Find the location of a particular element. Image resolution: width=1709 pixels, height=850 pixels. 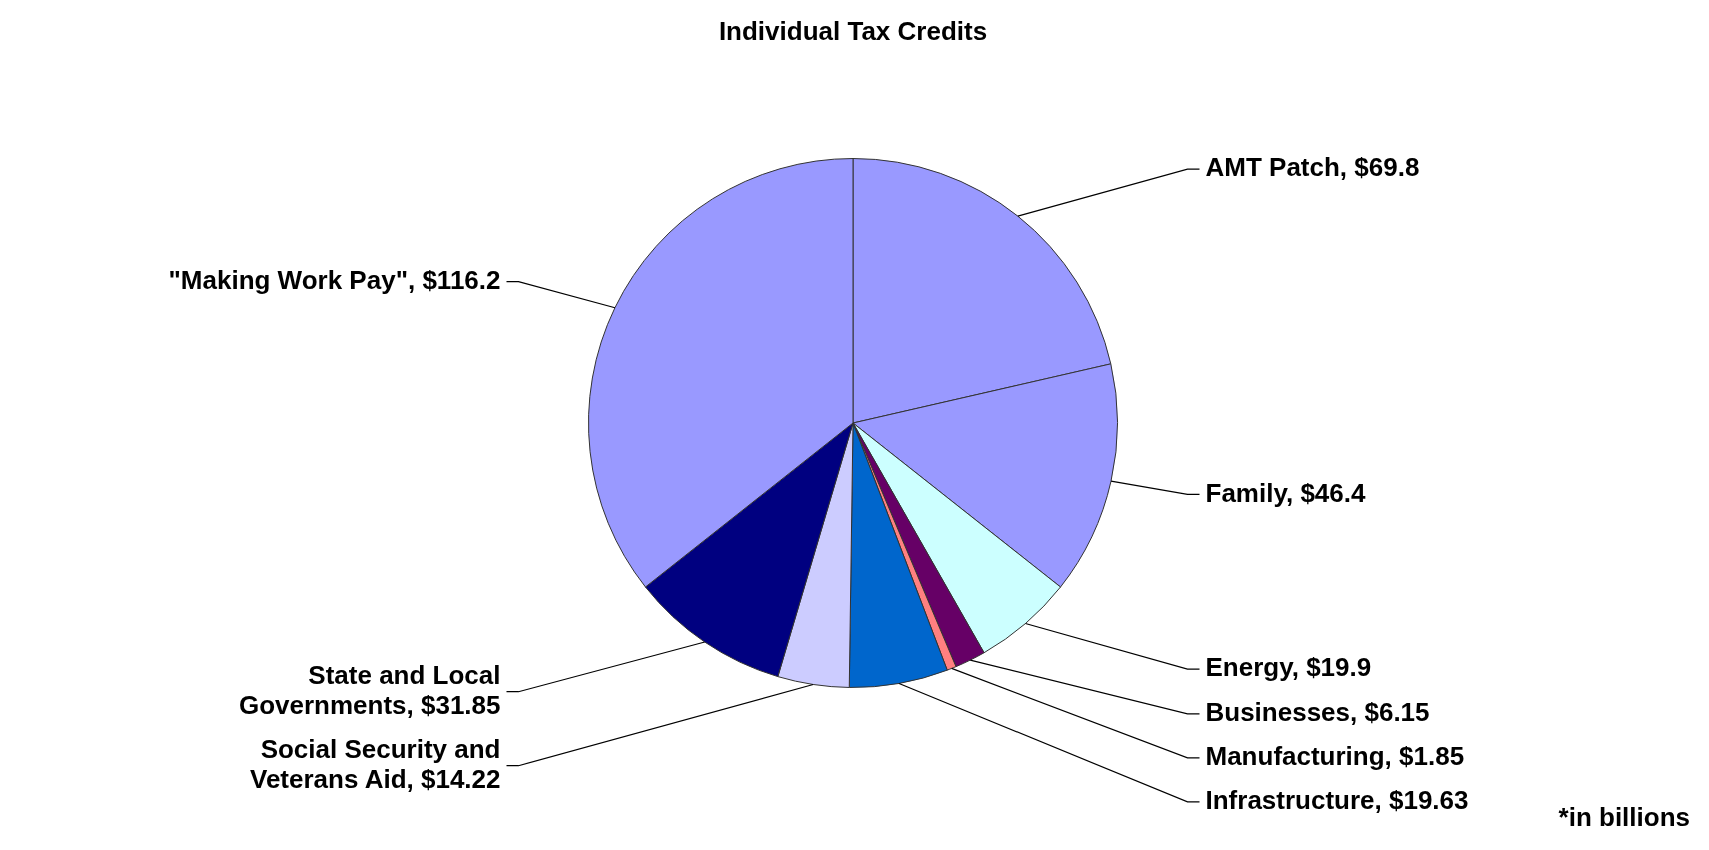

slice-label: State and Local Governments, $31.85 is located at coordinates (369, 689).